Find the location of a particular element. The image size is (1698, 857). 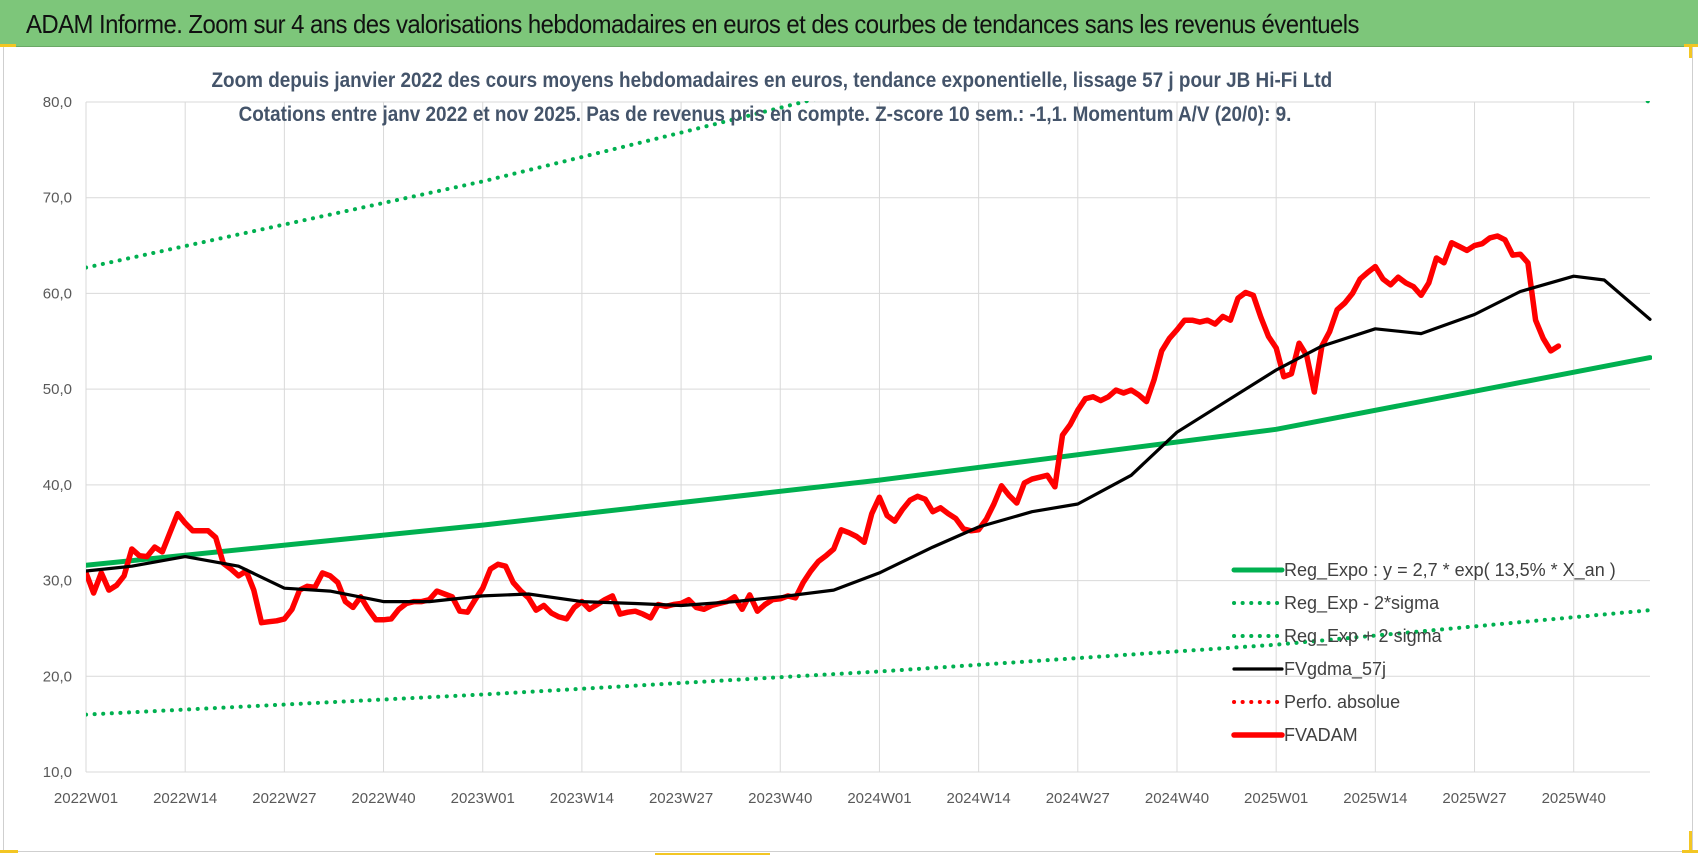

x-tick-label: 2025W01 is located at coordinates (1276, 798).